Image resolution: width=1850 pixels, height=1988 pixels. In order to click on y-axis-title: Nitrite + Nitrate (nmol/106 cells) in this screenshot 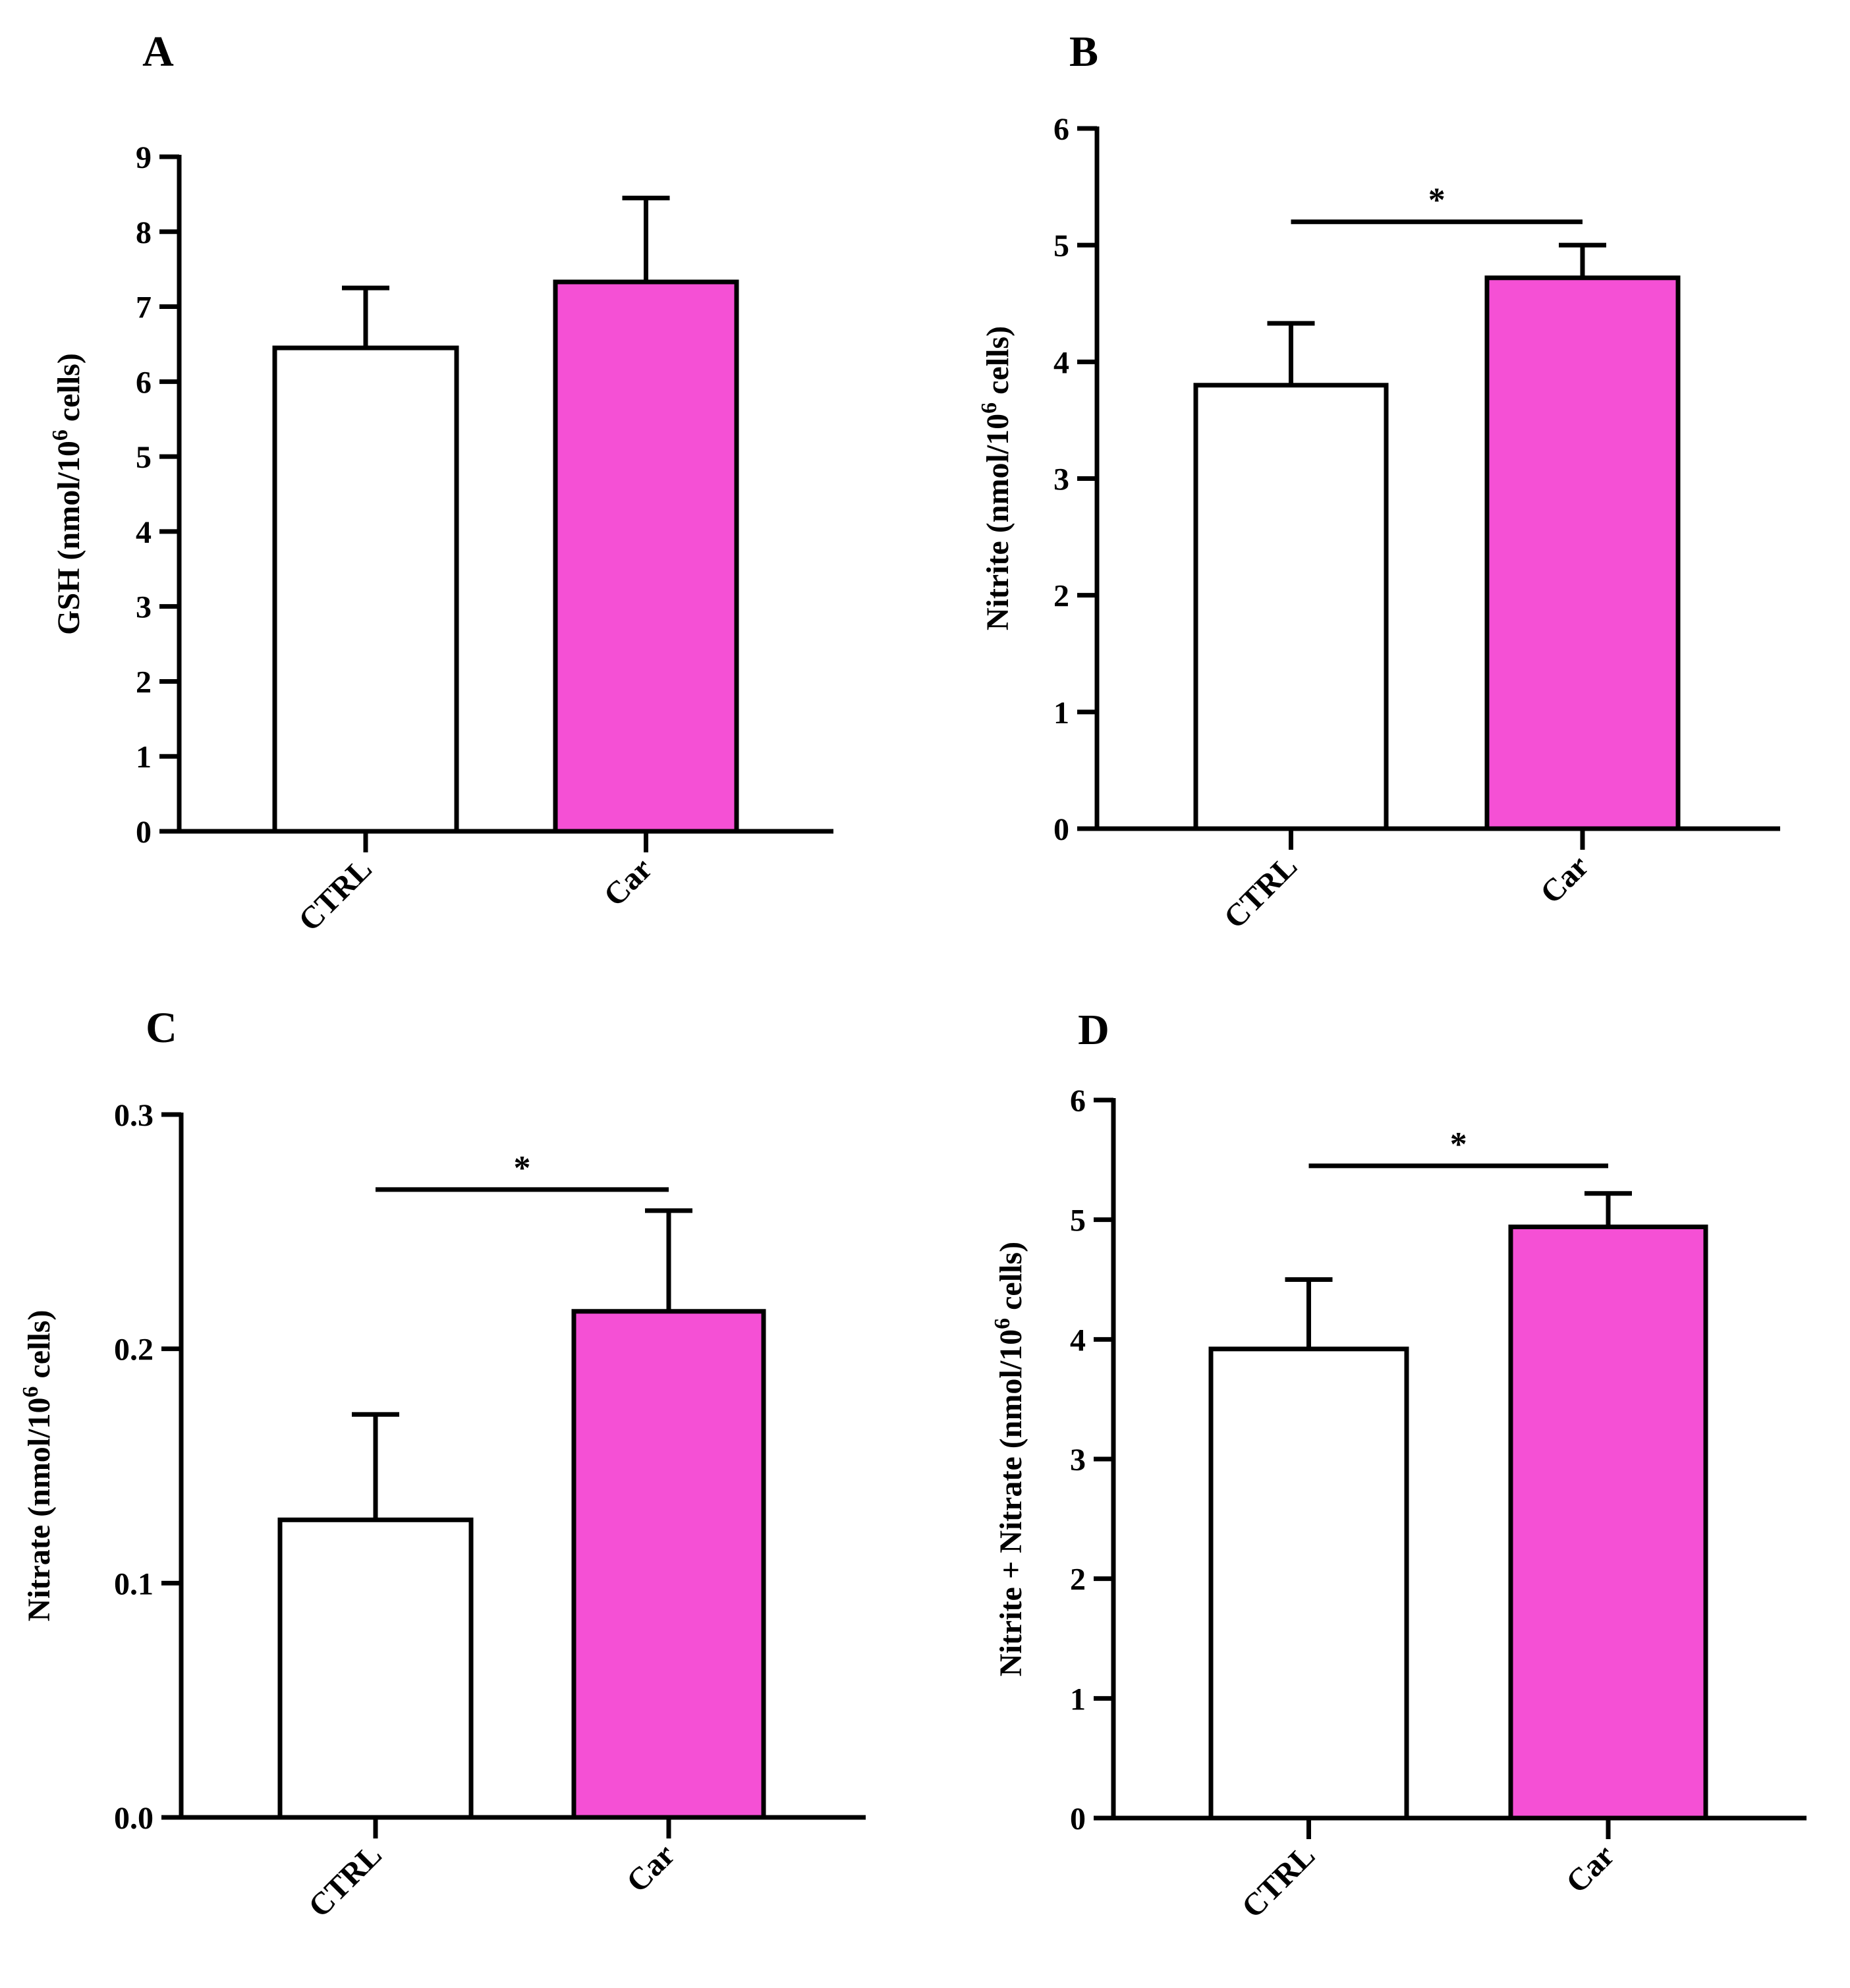, I will do `click(1009, 1459)`.